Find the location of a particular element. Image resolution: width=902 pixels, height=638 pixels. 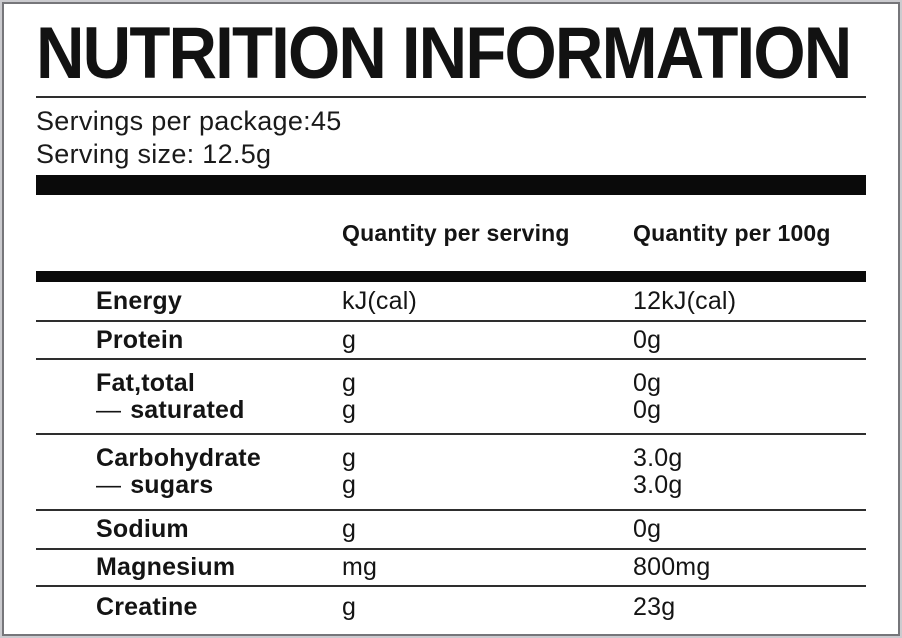

table-line: Carbohydrate g 3.0g is located at coordinates (451, 458).